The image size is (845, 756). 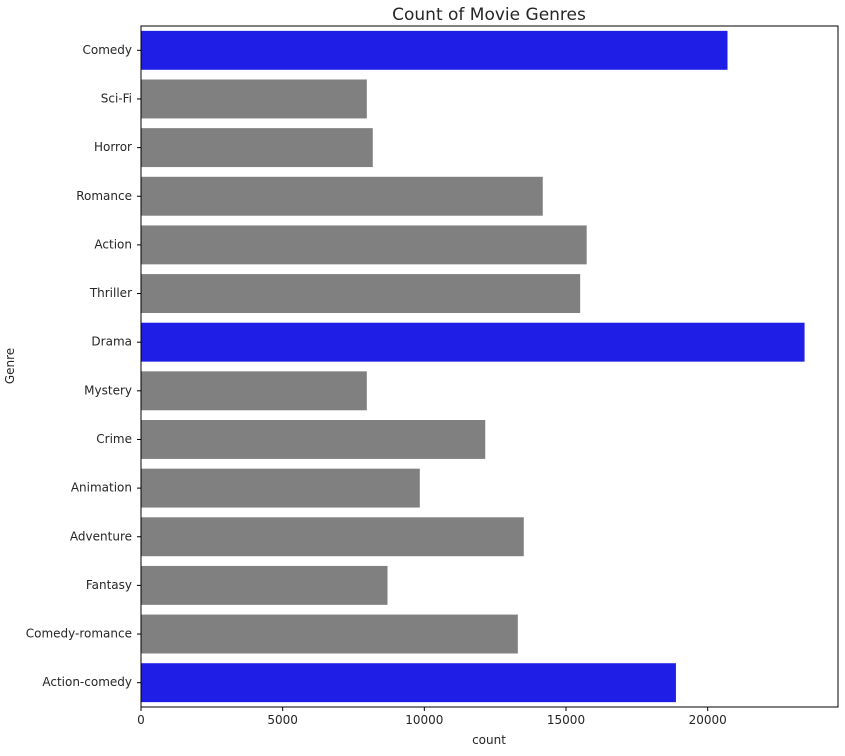 What do you see at coordinates (113, 147) in the screenshot?
I see `y-tick-label-horror: Horror` at bounding box center [113, 147].